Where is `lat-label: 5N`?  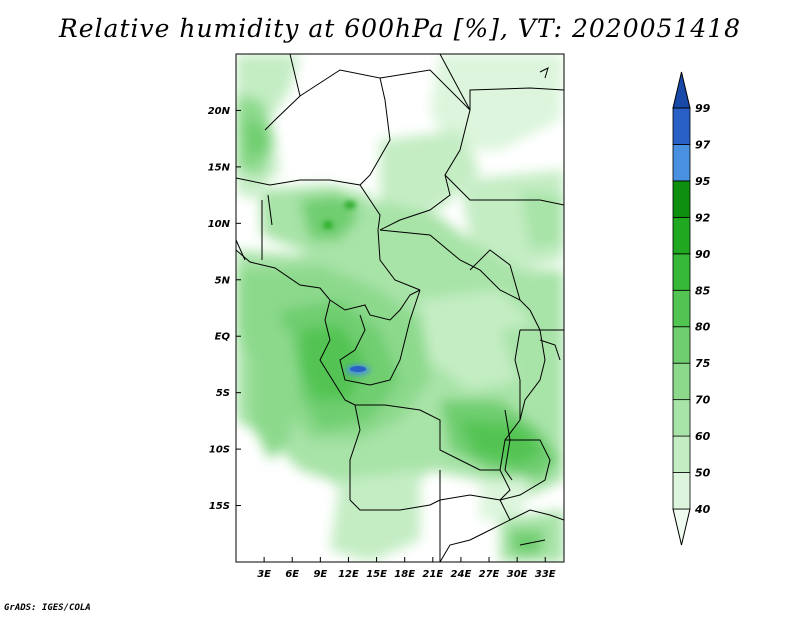
lat-label: 5N is located at coordinates (223, 280).